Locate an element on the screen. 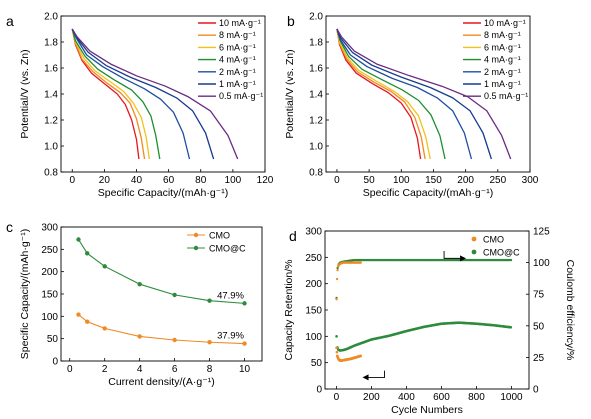 This screenshot has width=591, height=419. y-tick-label: 150 is located at coordinates (49, 295).